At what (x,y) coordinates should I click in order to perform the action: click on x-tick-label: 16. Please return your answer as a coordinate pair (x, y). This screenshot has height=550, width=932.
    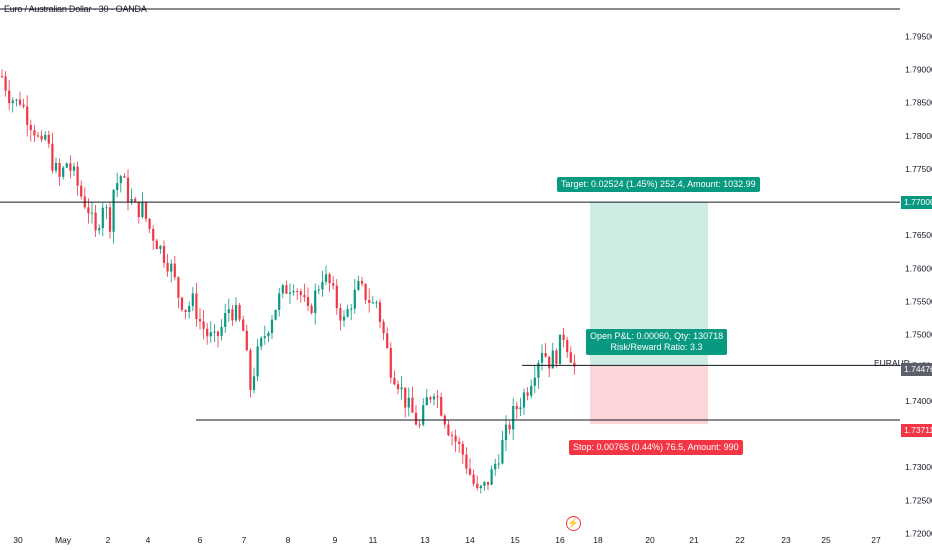
    Looking at the image, I should click on (560, 540).